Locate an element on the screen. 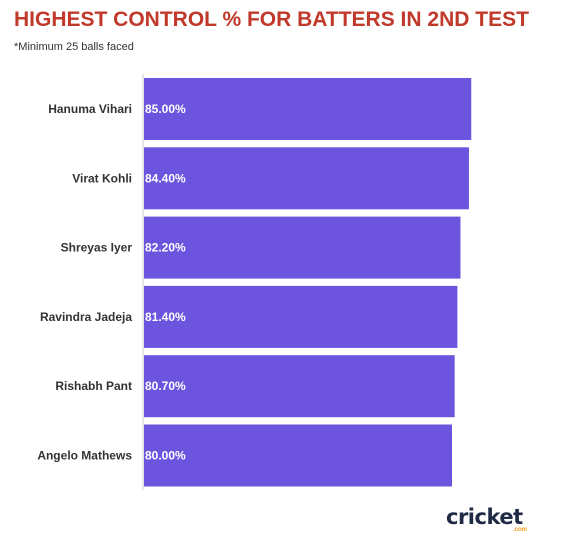 This screenshot has width=566, height=550. brand-name: cricket is located at coordinates (484, 517).